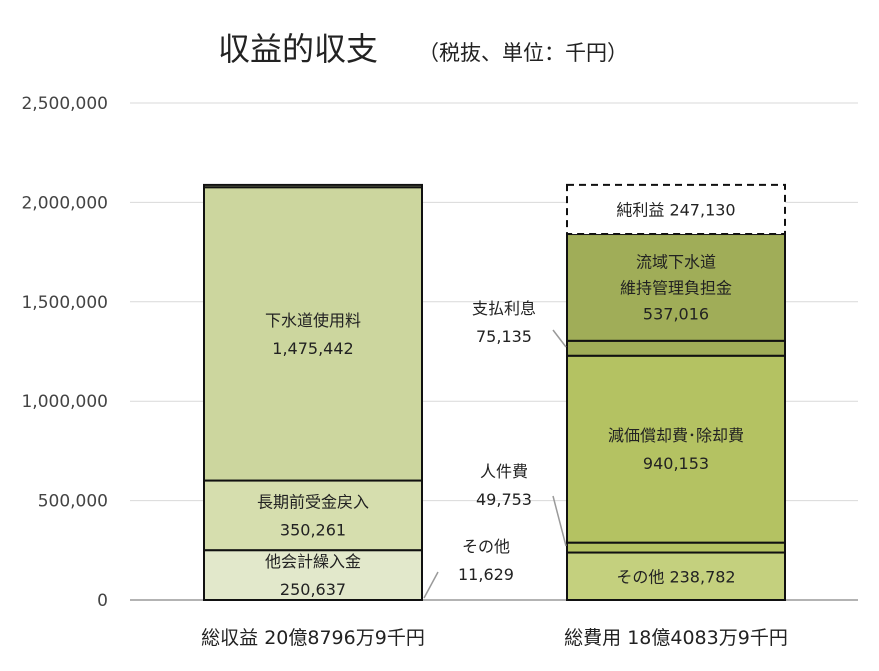  I want to click on chart-title: 収益的収支, so click(298, 49).